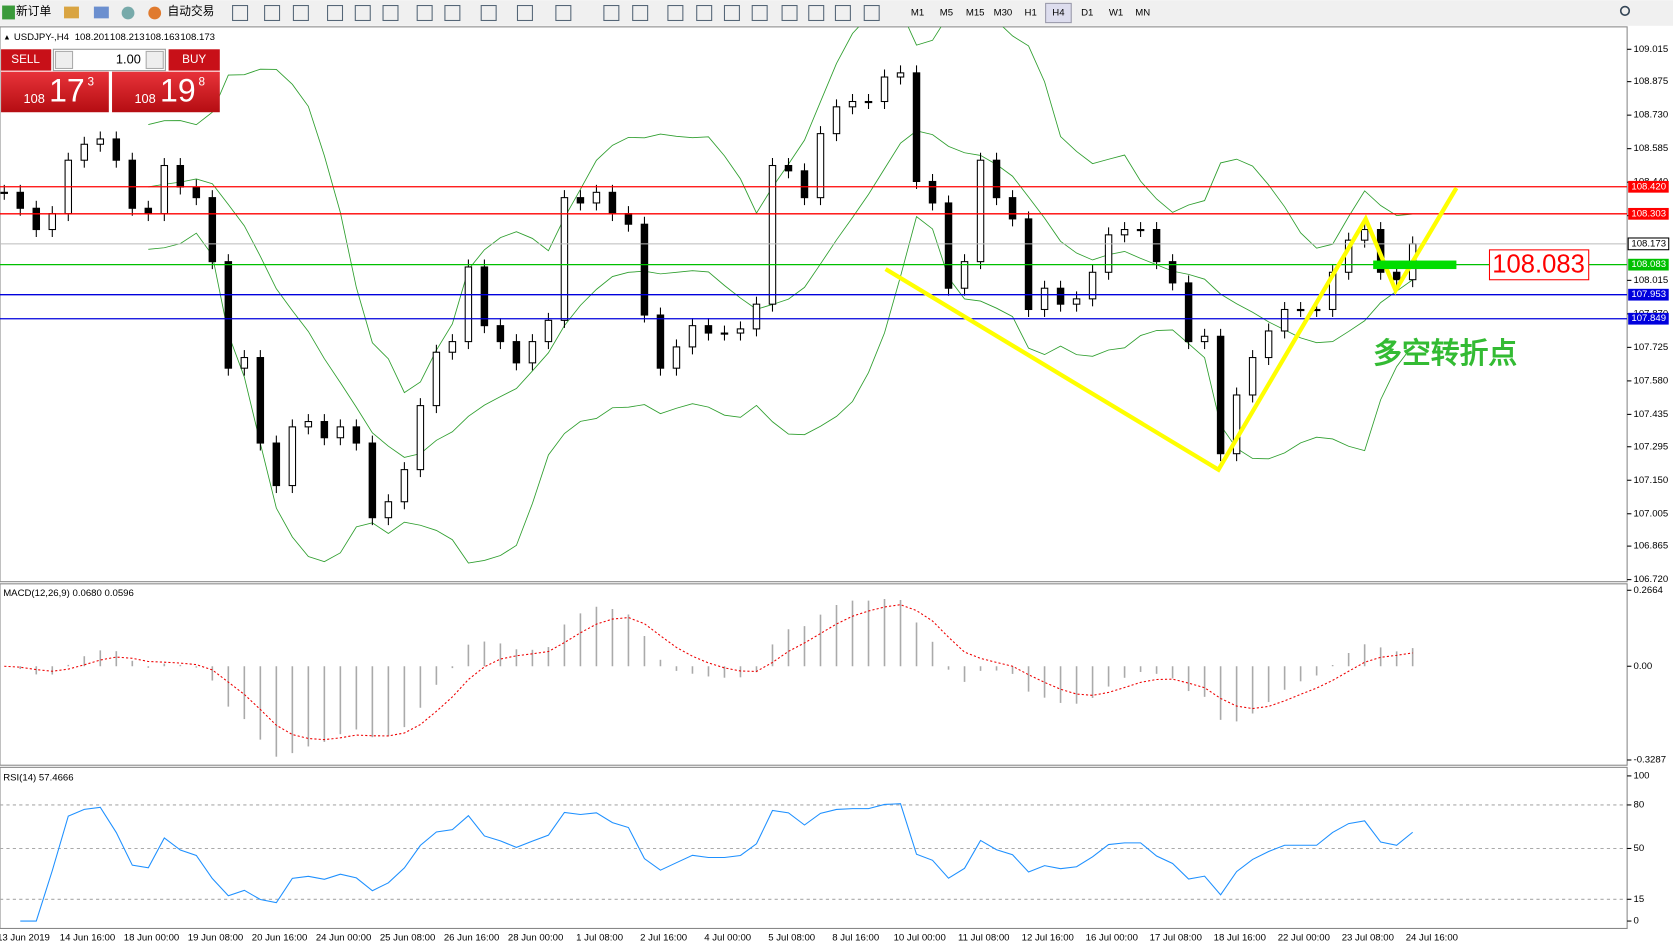 The image size is (1673, 950). I want to click on sell-label: SELL, so click(25, 59).